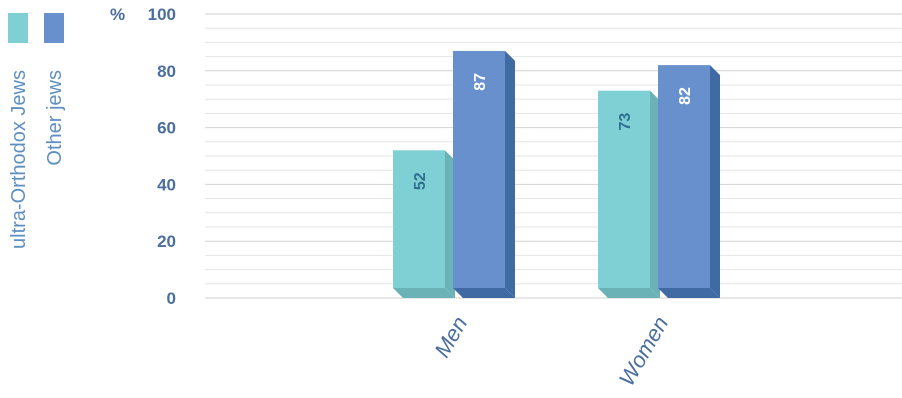 The image size is (902, 398). What do you see at coordinates (480, 82) in the screenshot?
I see `data-label: 87` at bounding box center [480, 82].